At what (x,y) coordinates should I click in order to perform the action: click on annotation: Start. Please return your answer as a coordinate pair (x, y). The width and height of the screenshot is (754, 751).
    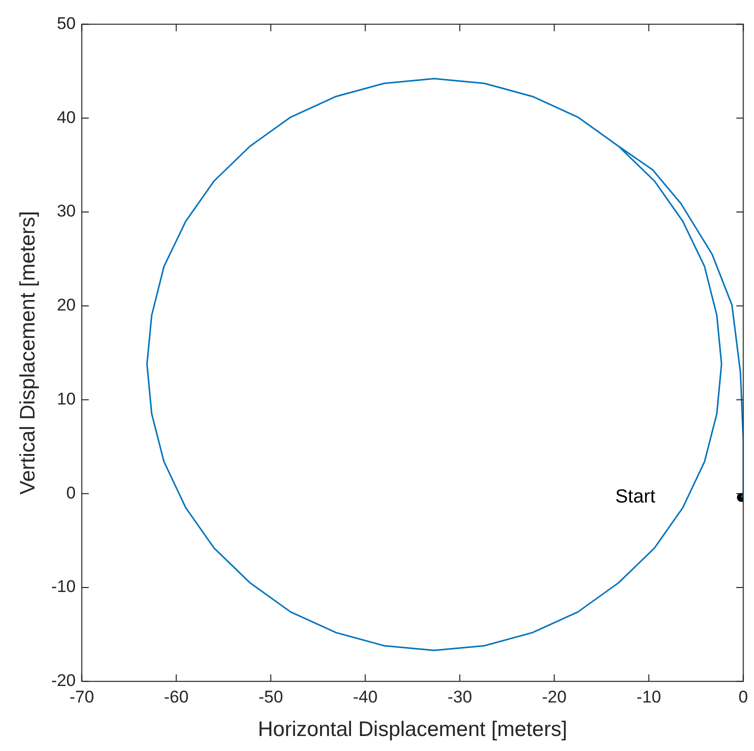
    Looking at the image, I should click on (635, 497).